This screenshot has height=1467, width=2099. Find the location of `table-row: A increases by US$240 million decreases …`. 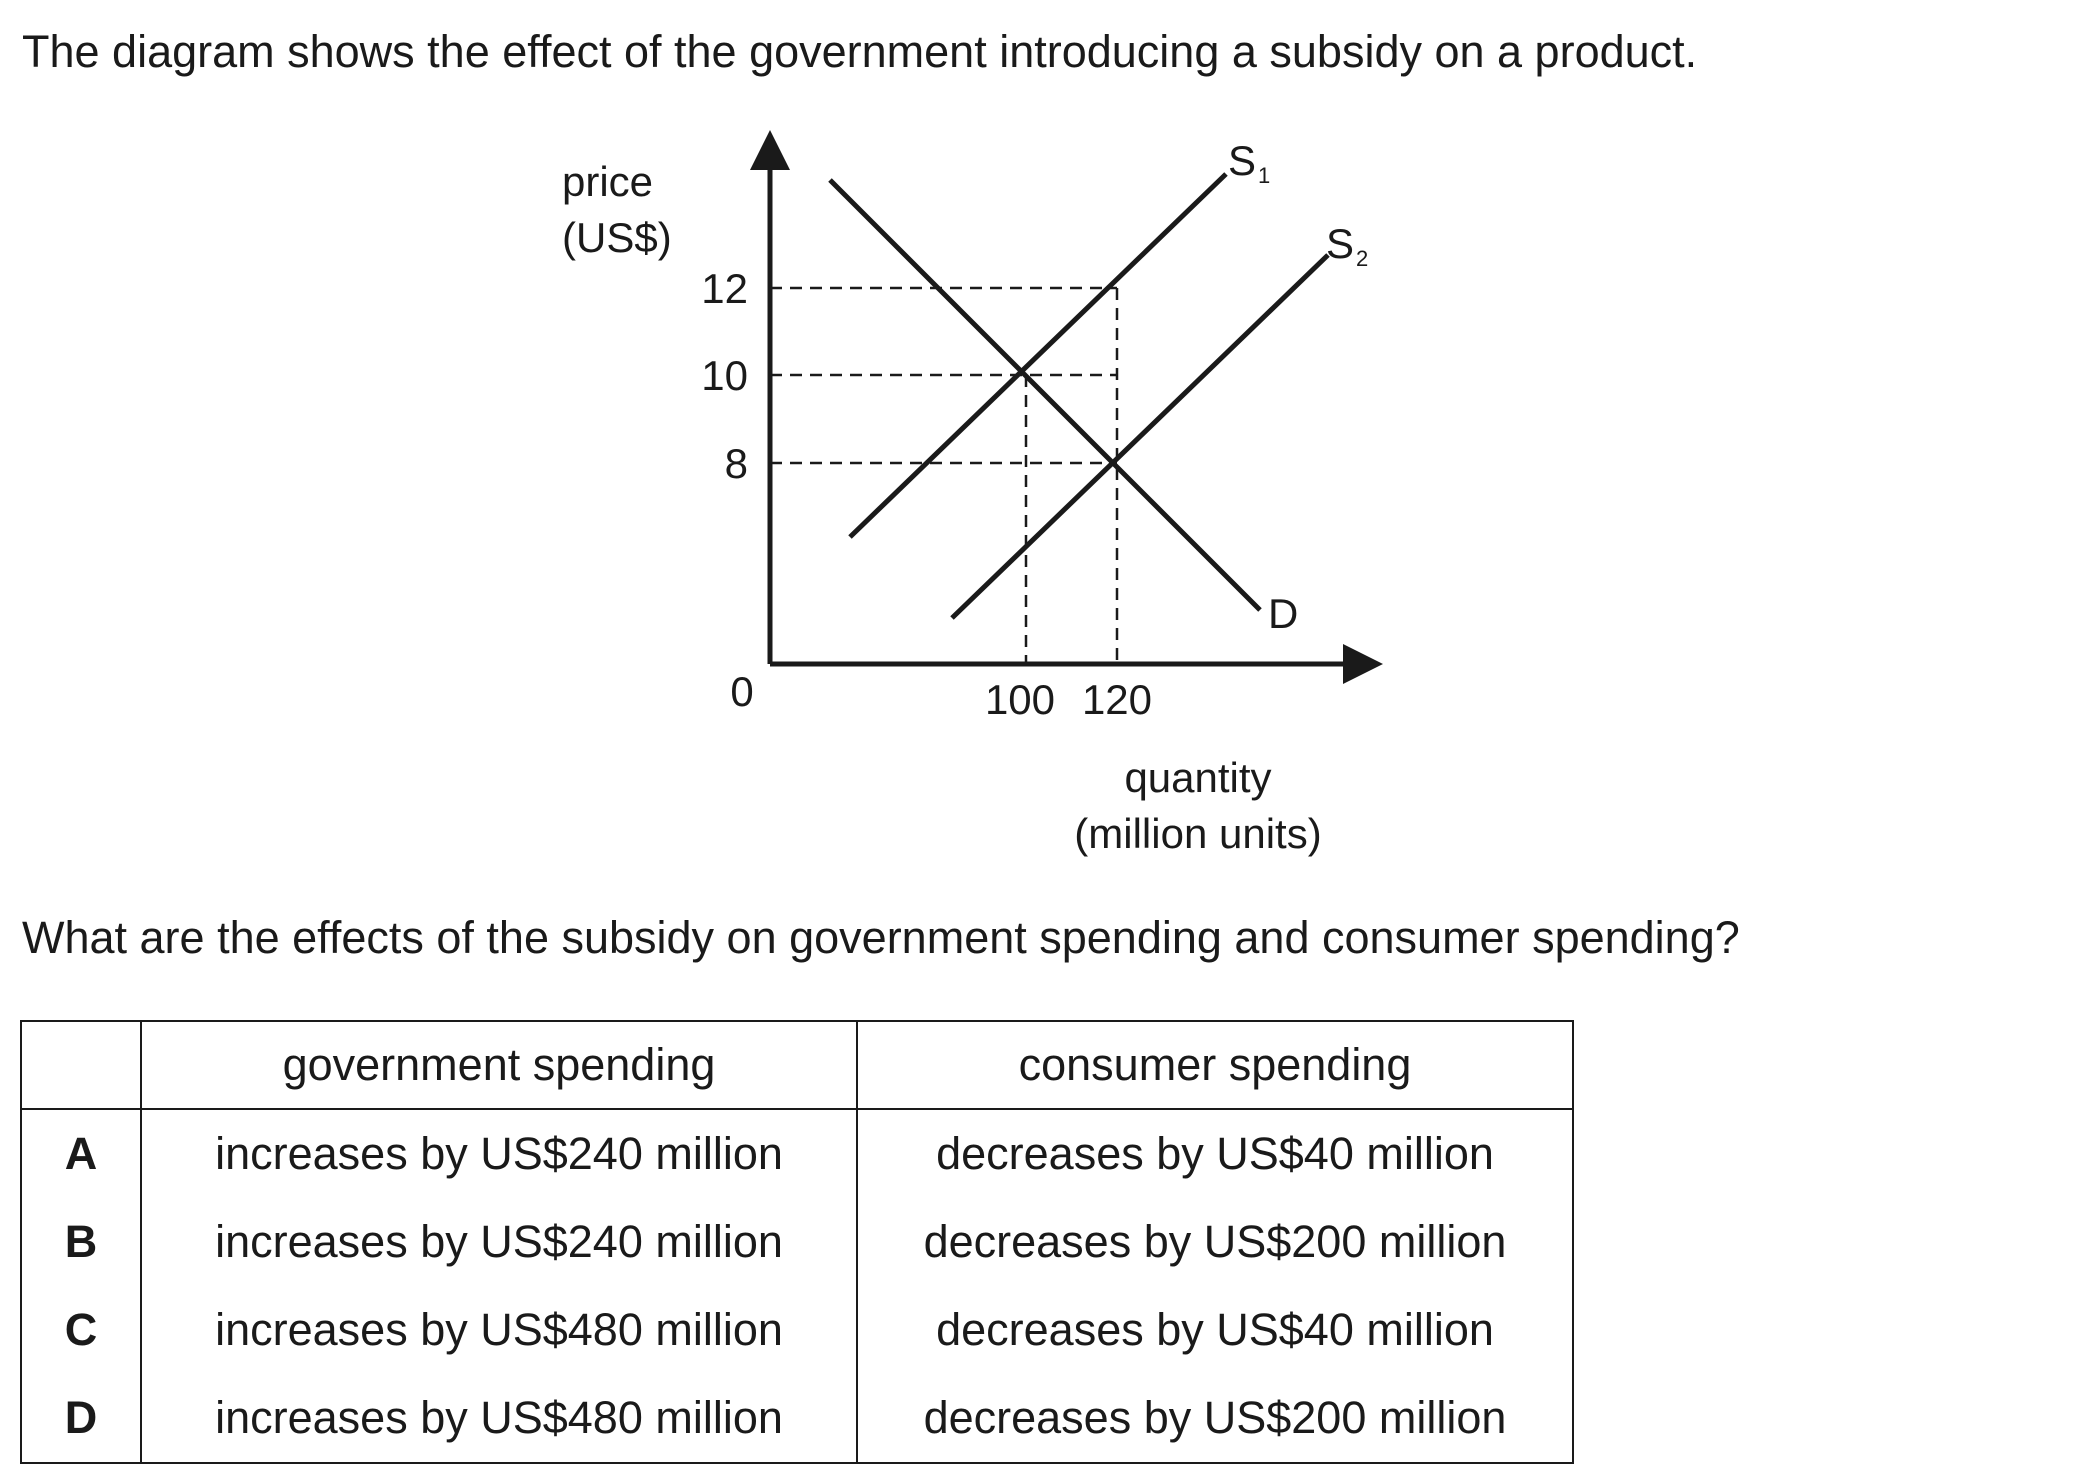

table-row: A increases by US$240 million decreases … is located at coordinates (797, 1153).